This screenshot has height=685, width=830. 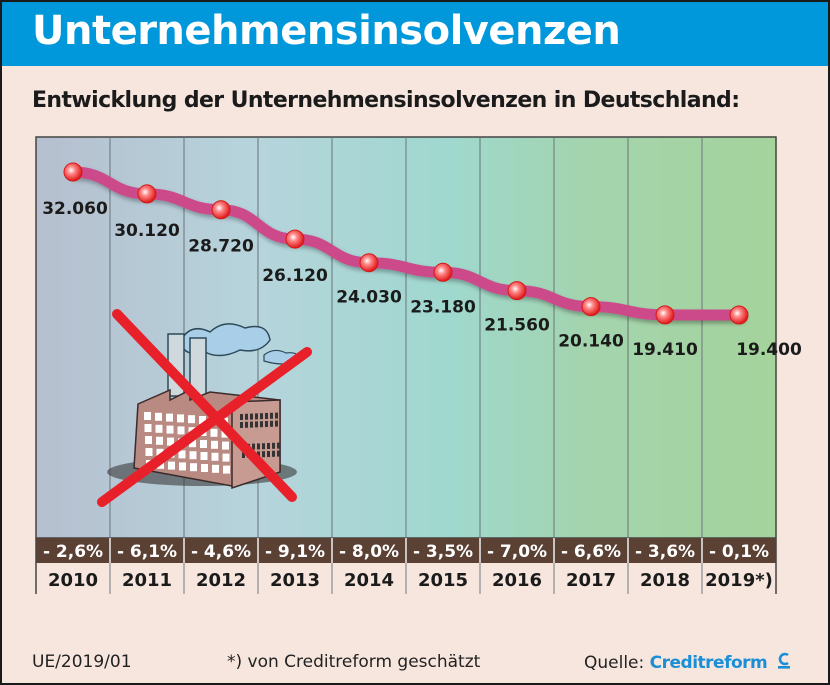 What do you see at coordinates (221, 580) in the screenshot?
I see `year-tick-label: 2012` at bounding box center [221, 580].